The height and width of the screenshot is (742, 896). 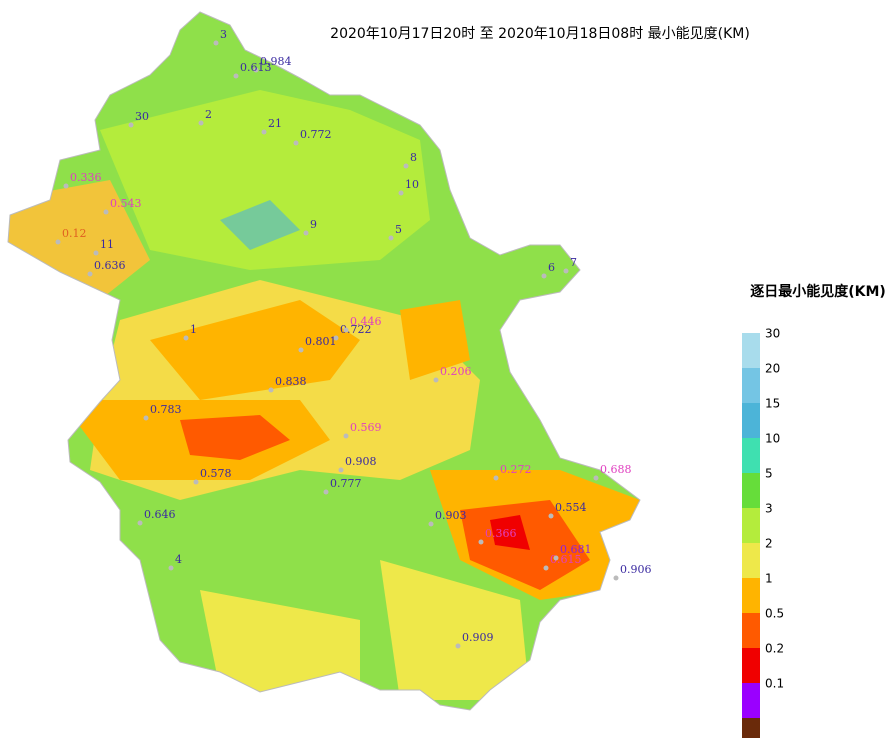 I want to click on station-label: 21, so click(x=275, y=123).